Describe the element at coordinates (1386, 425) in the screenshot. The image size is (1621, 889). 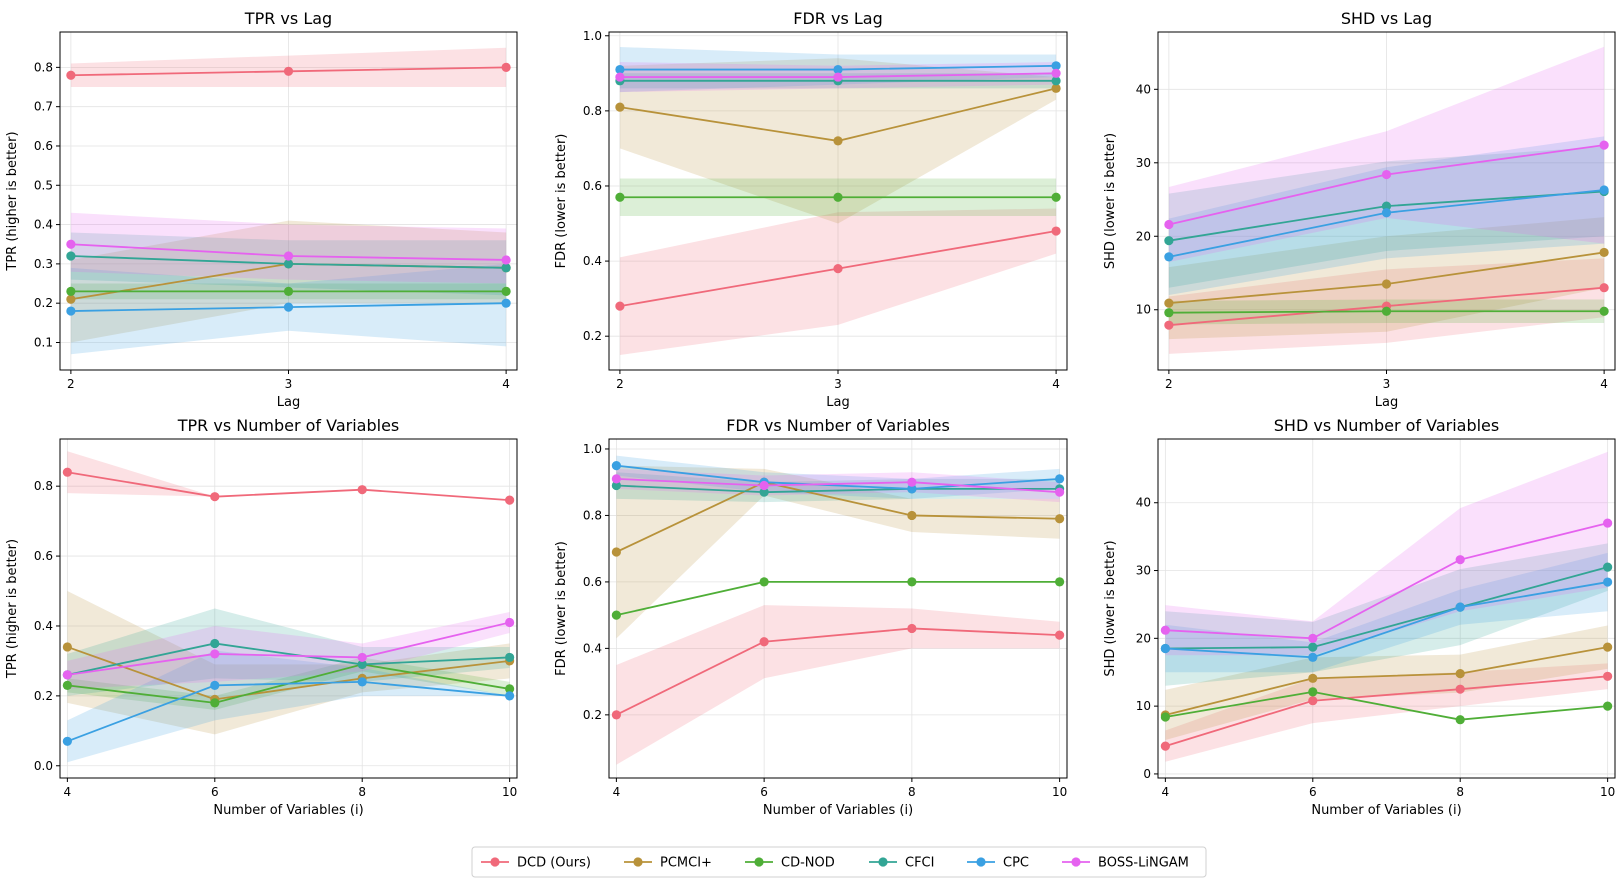
I see `chart-title: SHD vs Number of Variables` at that location.